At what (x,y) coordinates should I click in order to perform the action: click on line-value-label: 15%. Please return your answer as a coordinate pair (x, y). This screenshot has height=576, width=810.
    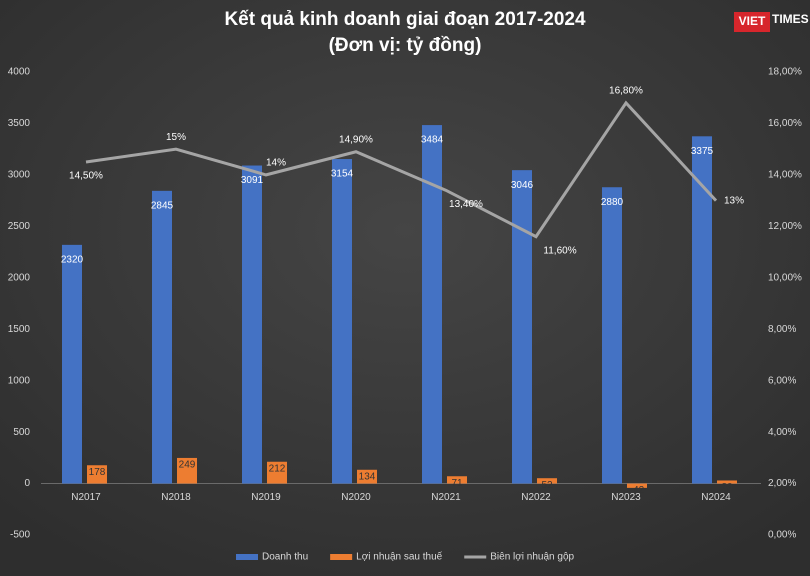
    Looking at the image, I should click on (176, 137).